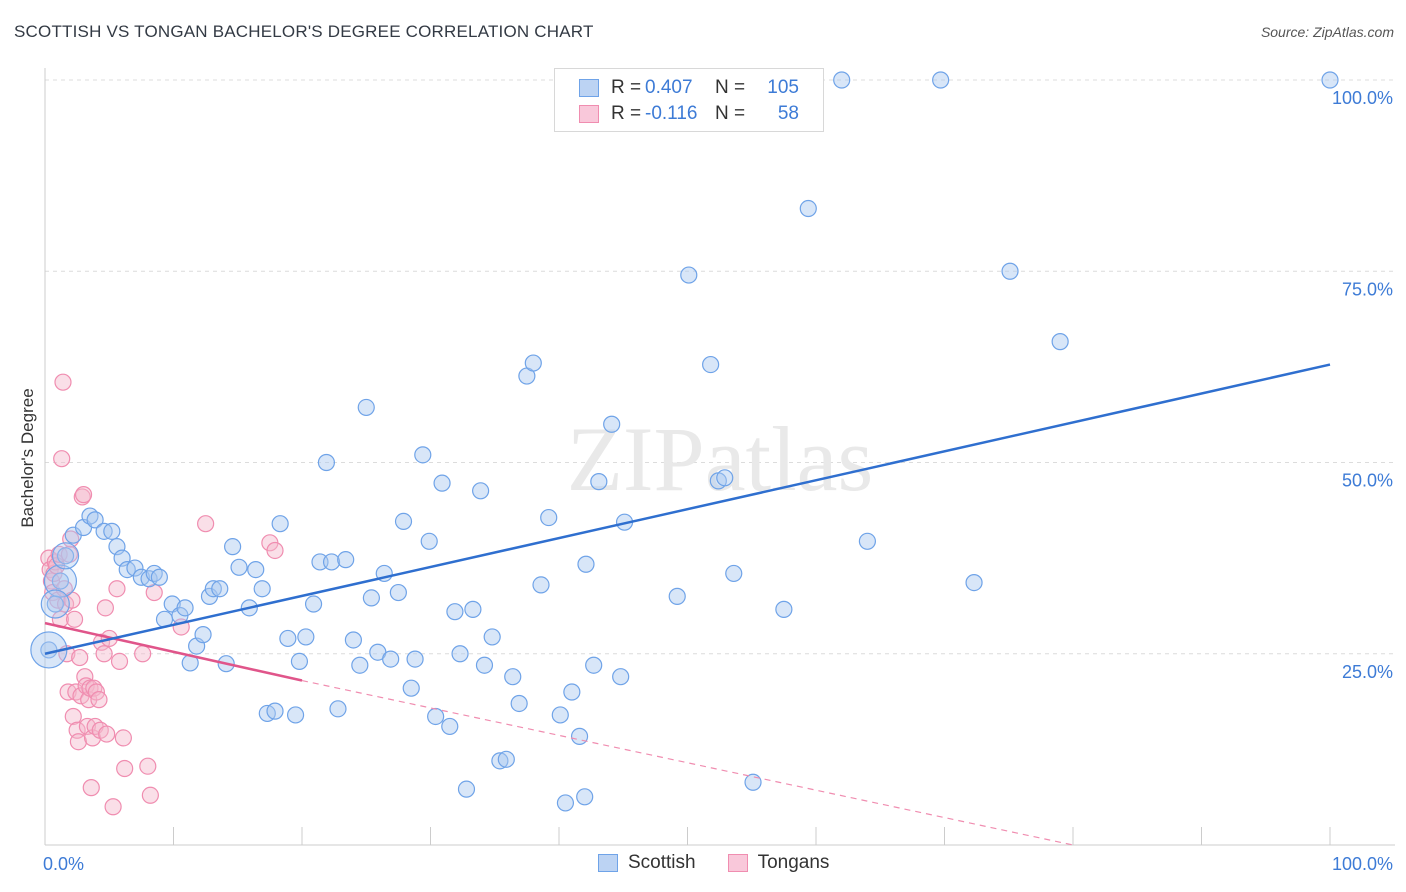 Image resolution: width=1406 pixels, height=892 pixels. Describe the element at coordinates (788, 113) in the screenshot. I see `n-value: 58` at that location.